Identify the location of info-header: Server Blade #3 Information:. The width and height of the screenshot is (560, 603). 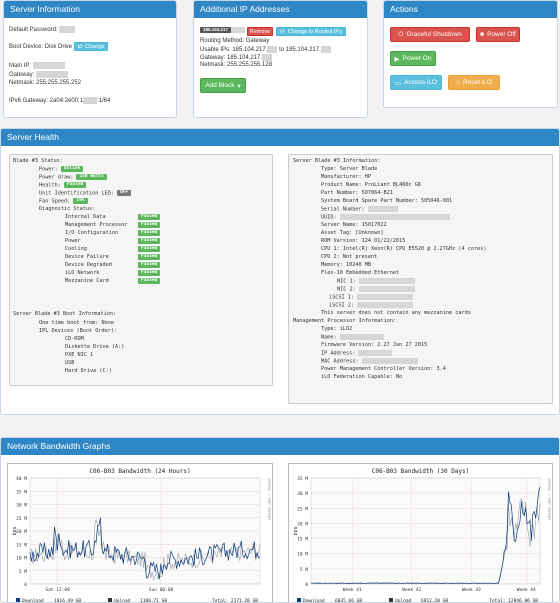
(337, 161).